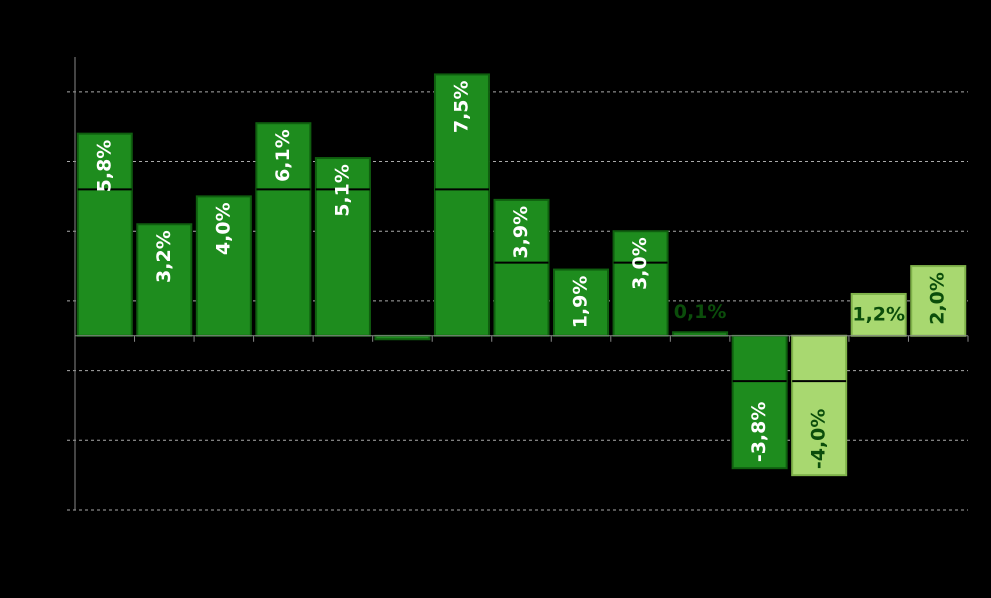  I want to click on value-label: 5,8%, so click(104, 166).